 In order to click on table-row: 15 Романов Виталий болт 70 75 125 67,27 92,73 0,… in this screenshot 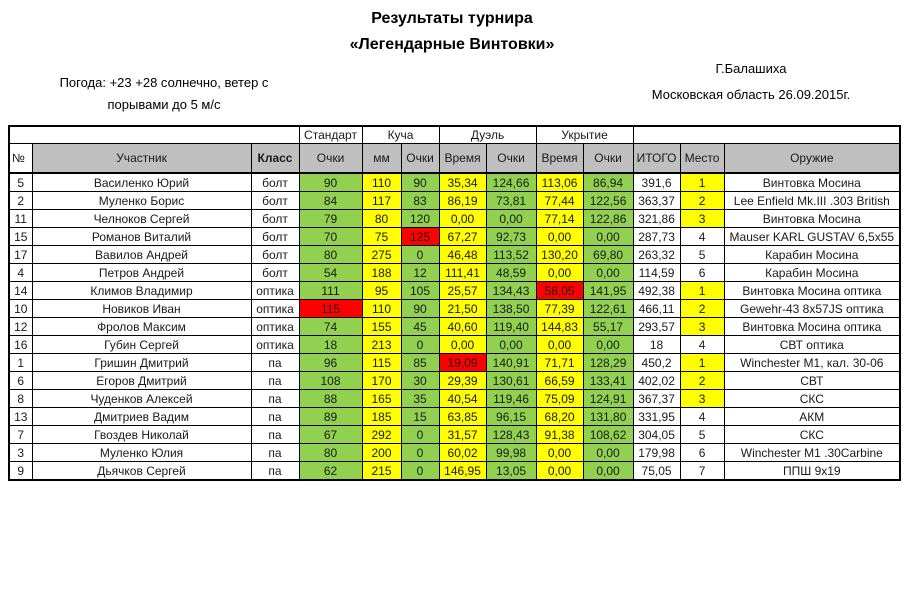, I will do `click(454, 236)`.